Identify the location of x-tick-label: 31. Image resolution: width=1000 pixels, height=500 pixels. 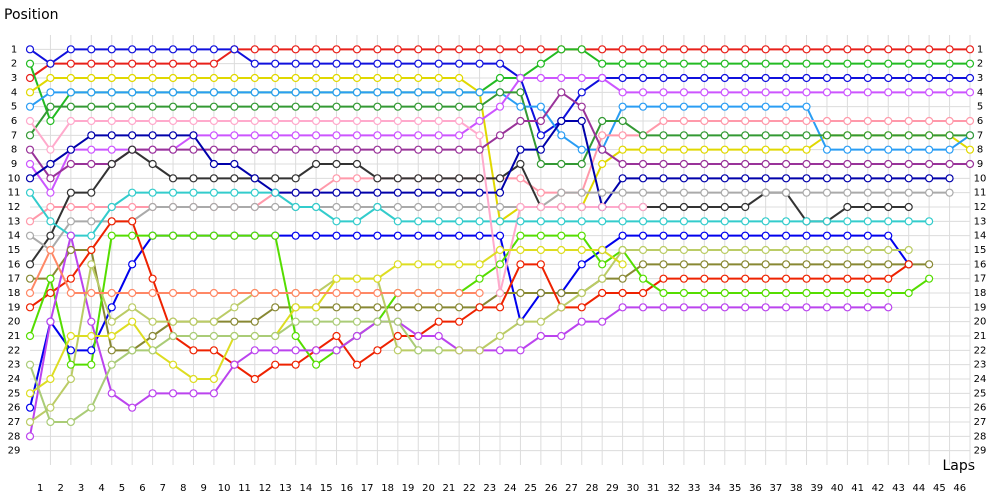
(653, 488).